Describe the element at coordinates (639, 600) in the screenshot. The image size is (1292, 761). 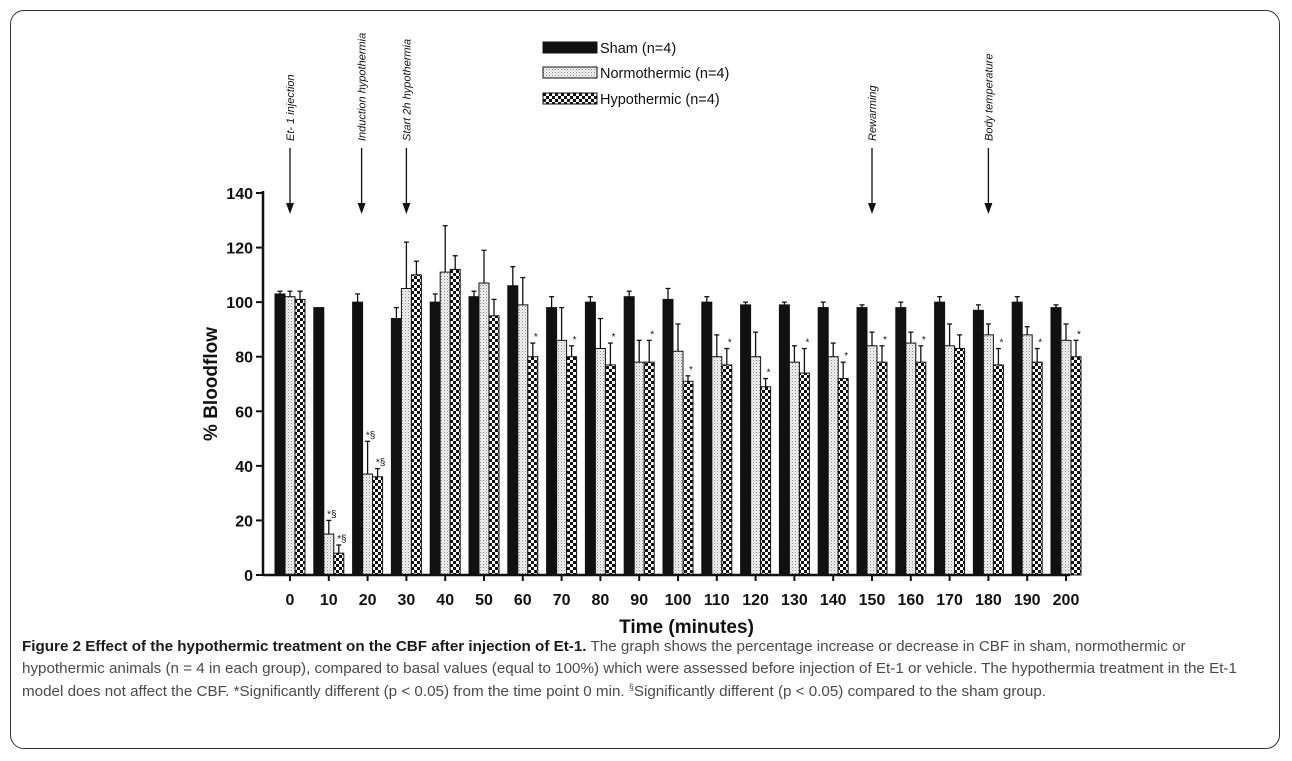
I see `x-tick-label: 90` at that location.